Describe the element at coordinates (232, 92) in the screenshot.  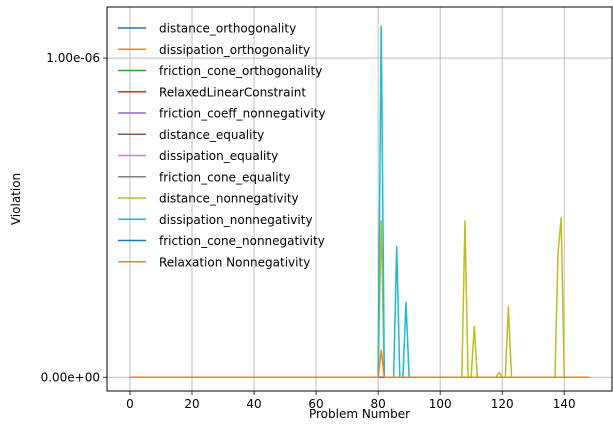
I see `legend-entry-label: RelaxedLinearConstraint` at that location.